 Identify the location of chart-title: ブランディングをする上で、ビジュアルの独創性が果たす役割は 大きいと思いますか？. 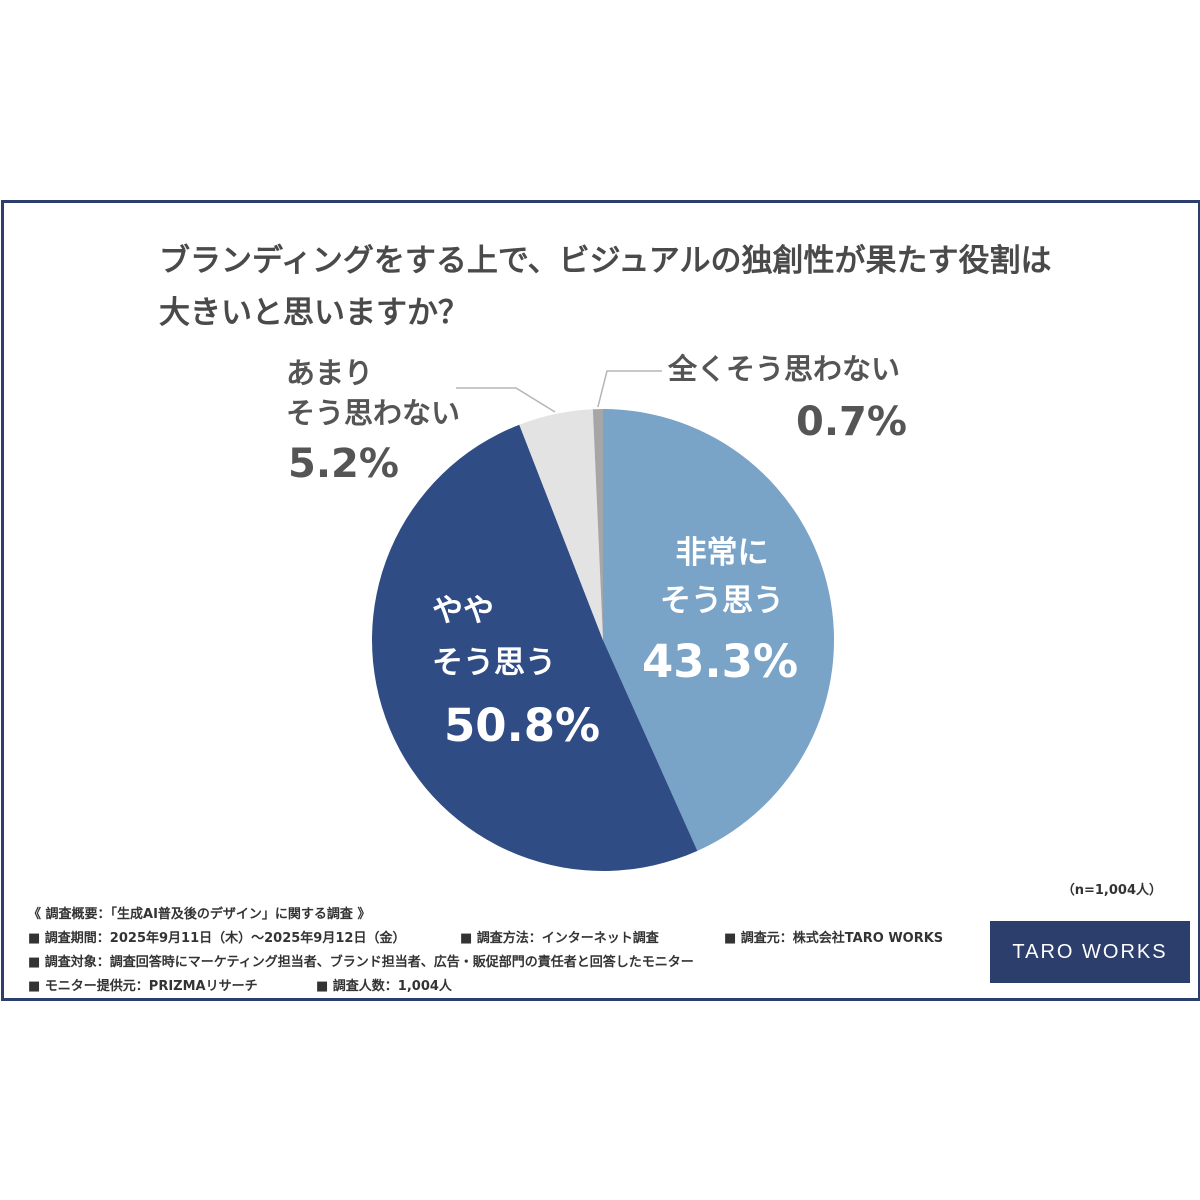
(639, 287).